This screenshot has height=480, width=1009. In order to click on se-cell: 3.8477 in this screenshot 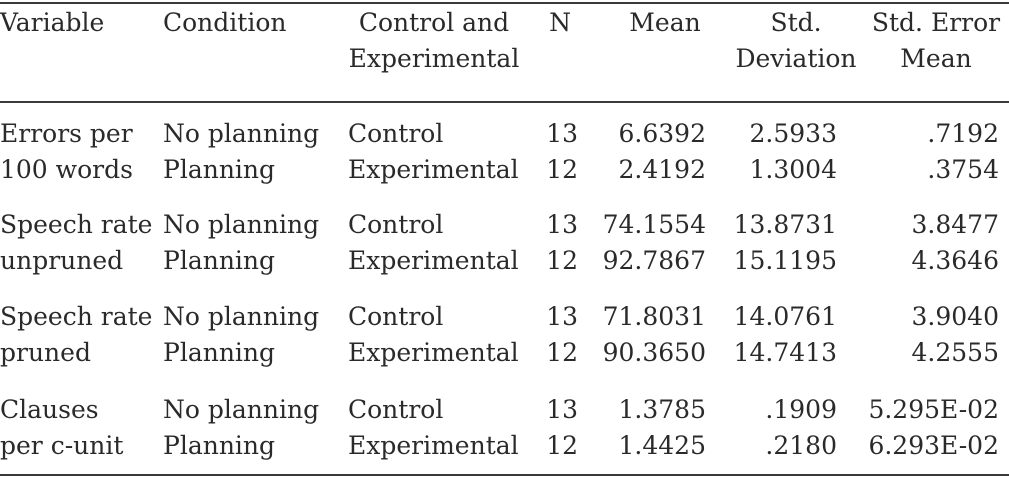, I will do `click(955, 224)`.